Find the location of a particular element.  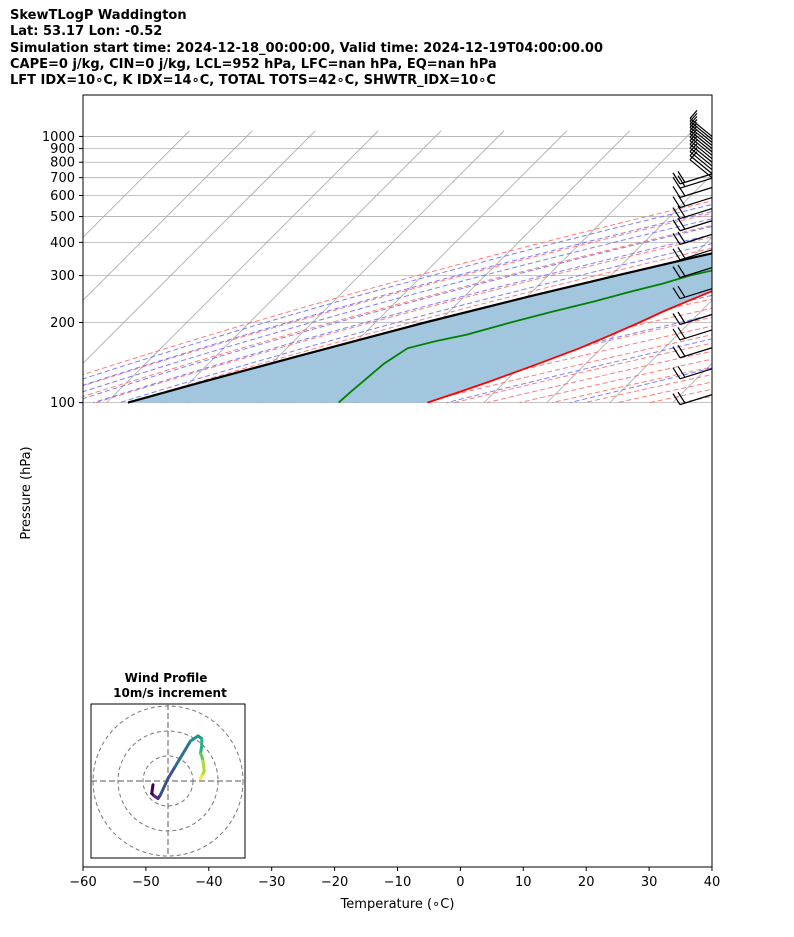

x-tick-label: −40 is located at coordinates (208, 882).